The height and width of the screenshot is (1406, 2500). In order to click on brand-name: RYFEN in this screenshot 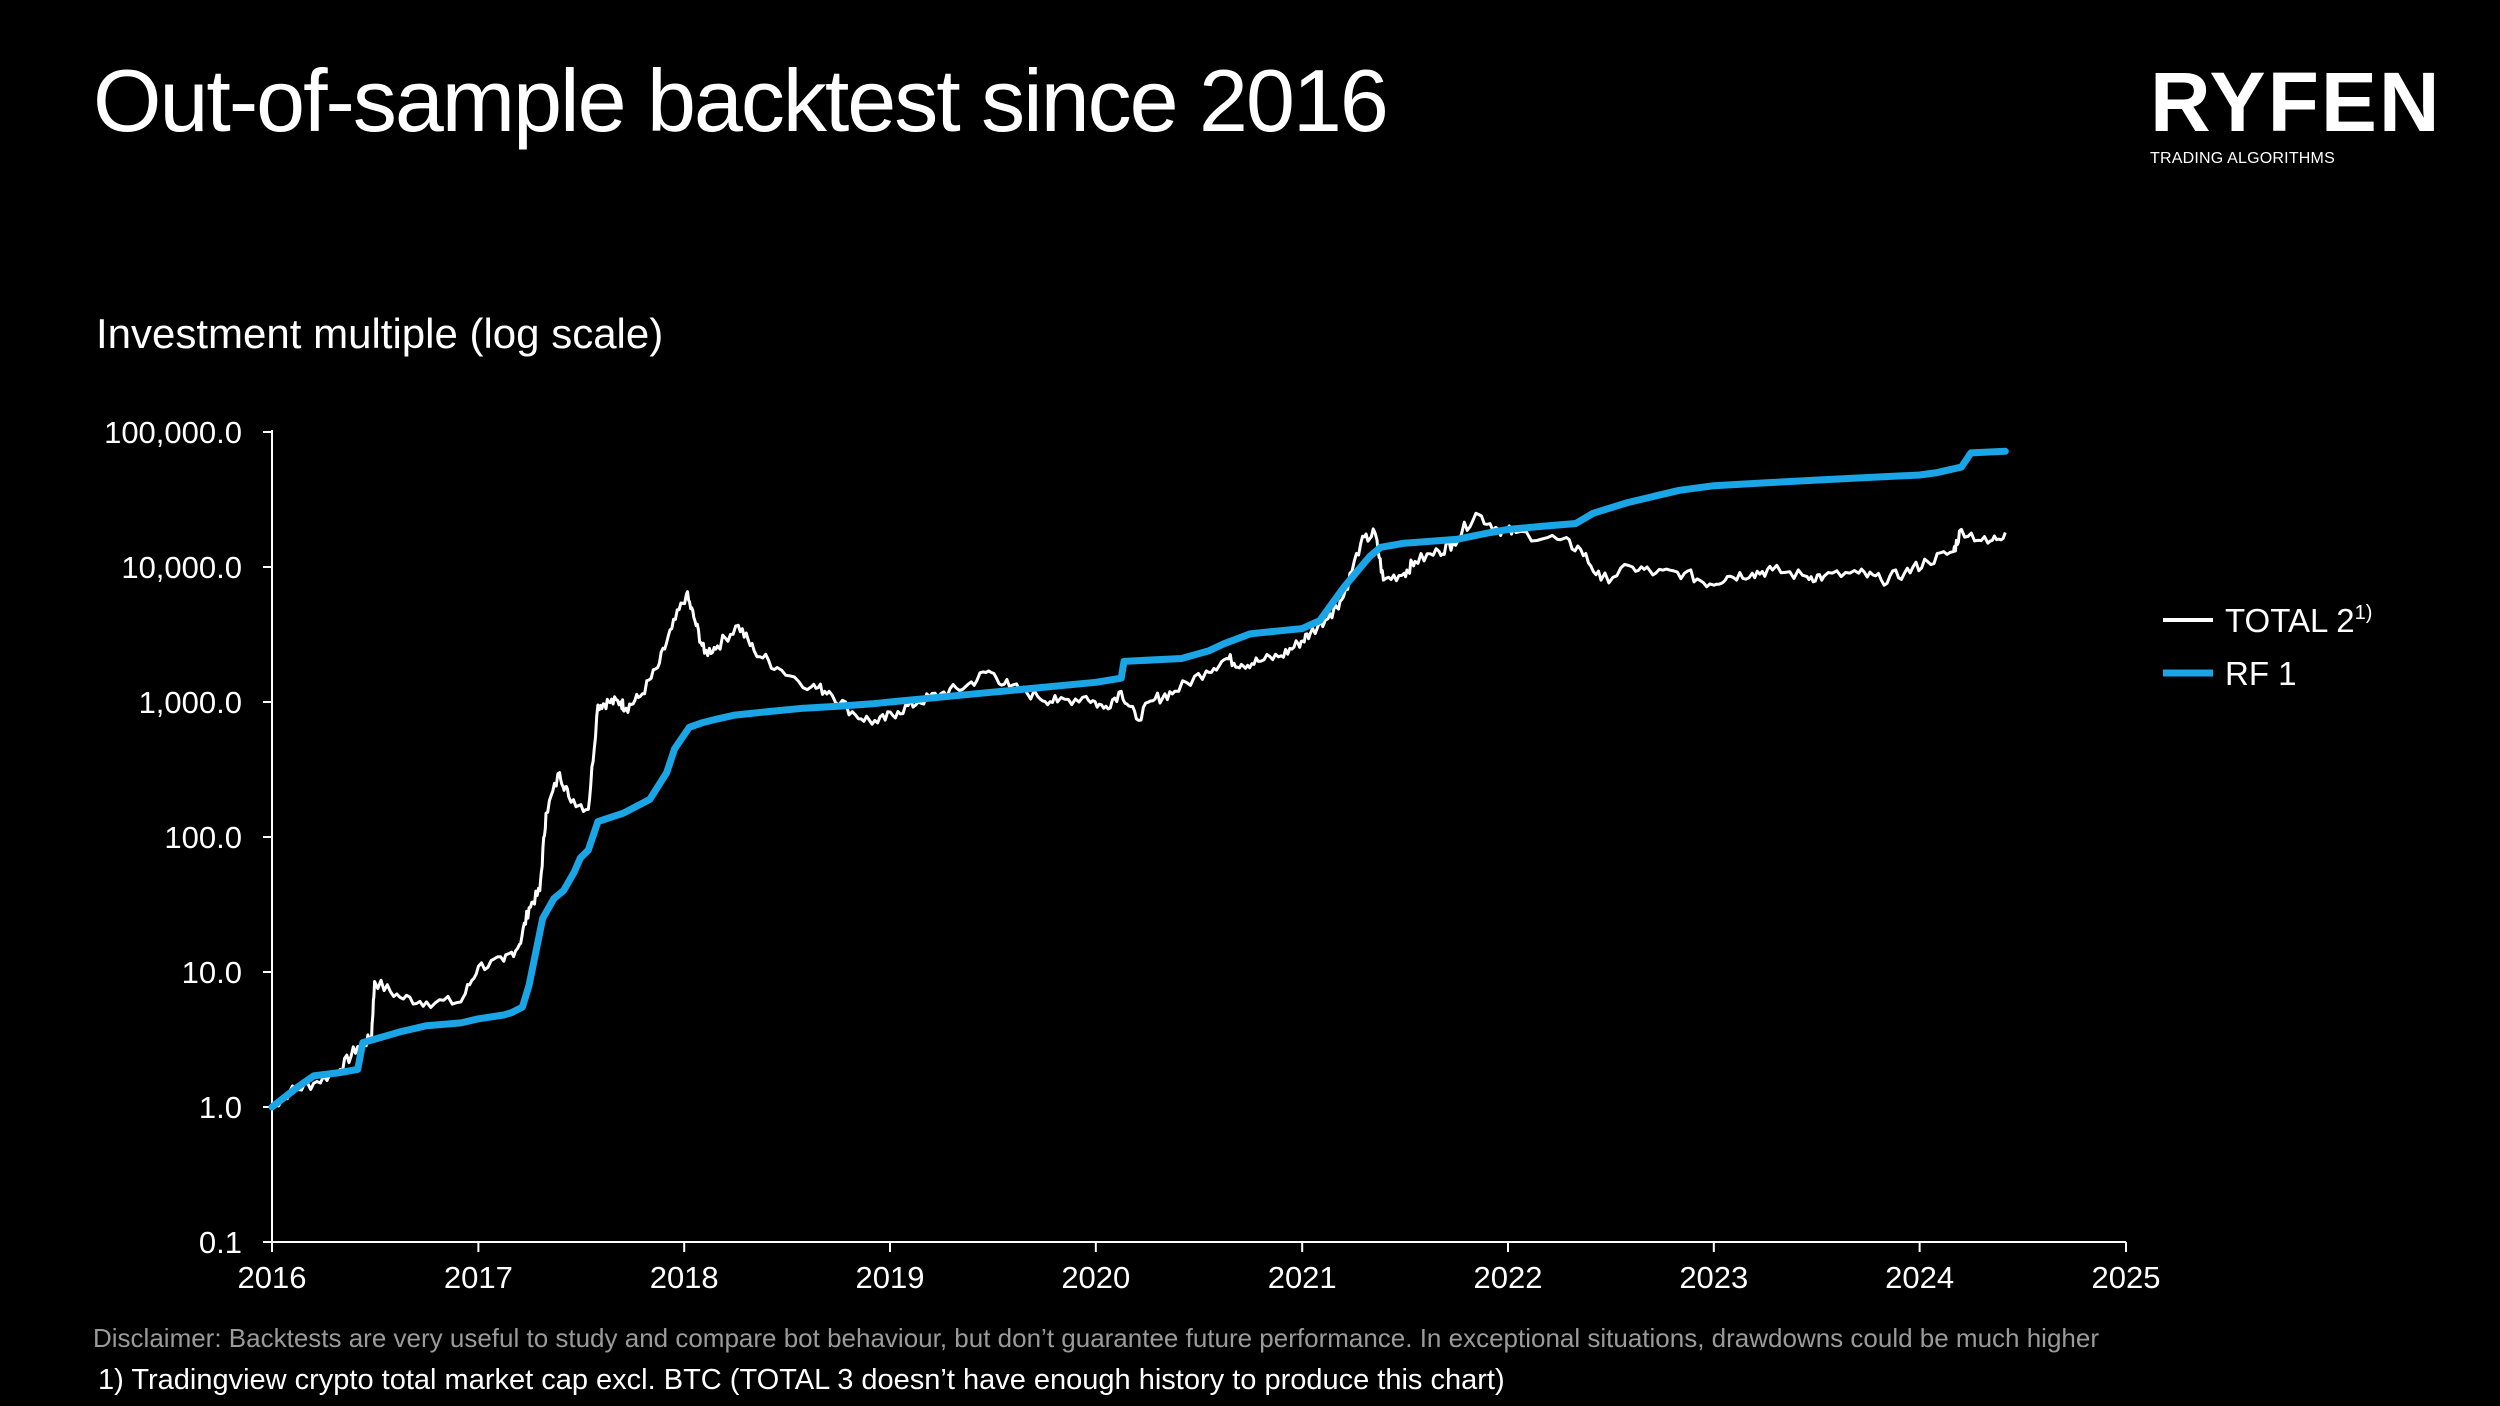, I will do `click(2296, 102)`.